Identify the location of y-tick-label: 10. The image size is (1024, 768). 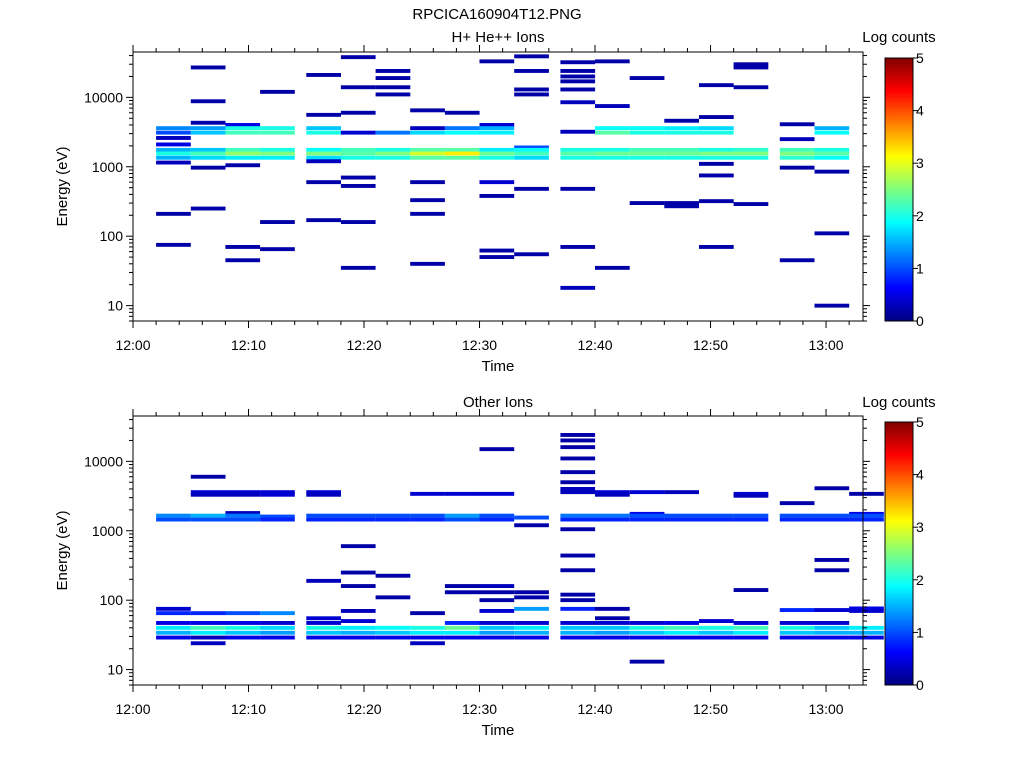
(115, 670).